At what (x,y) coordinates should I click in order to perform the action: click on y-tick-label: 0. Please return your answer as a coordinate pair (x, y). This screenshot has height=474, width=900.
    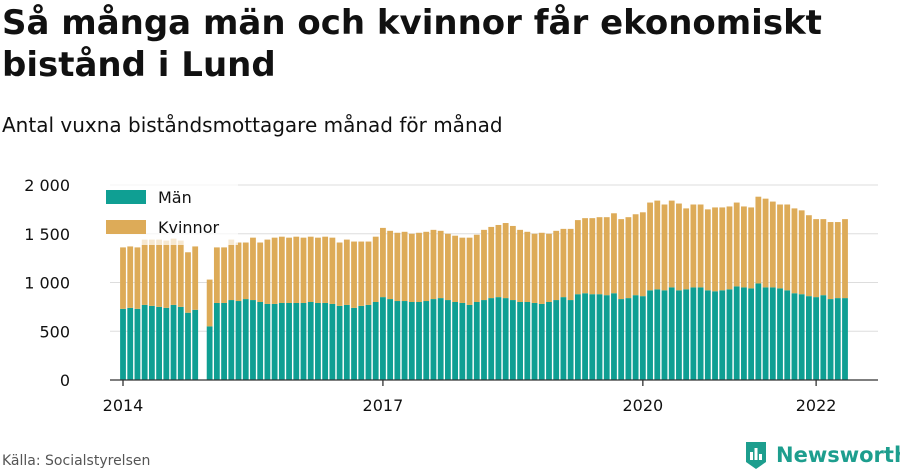
    Looking at the image, I should click on (65, 380).